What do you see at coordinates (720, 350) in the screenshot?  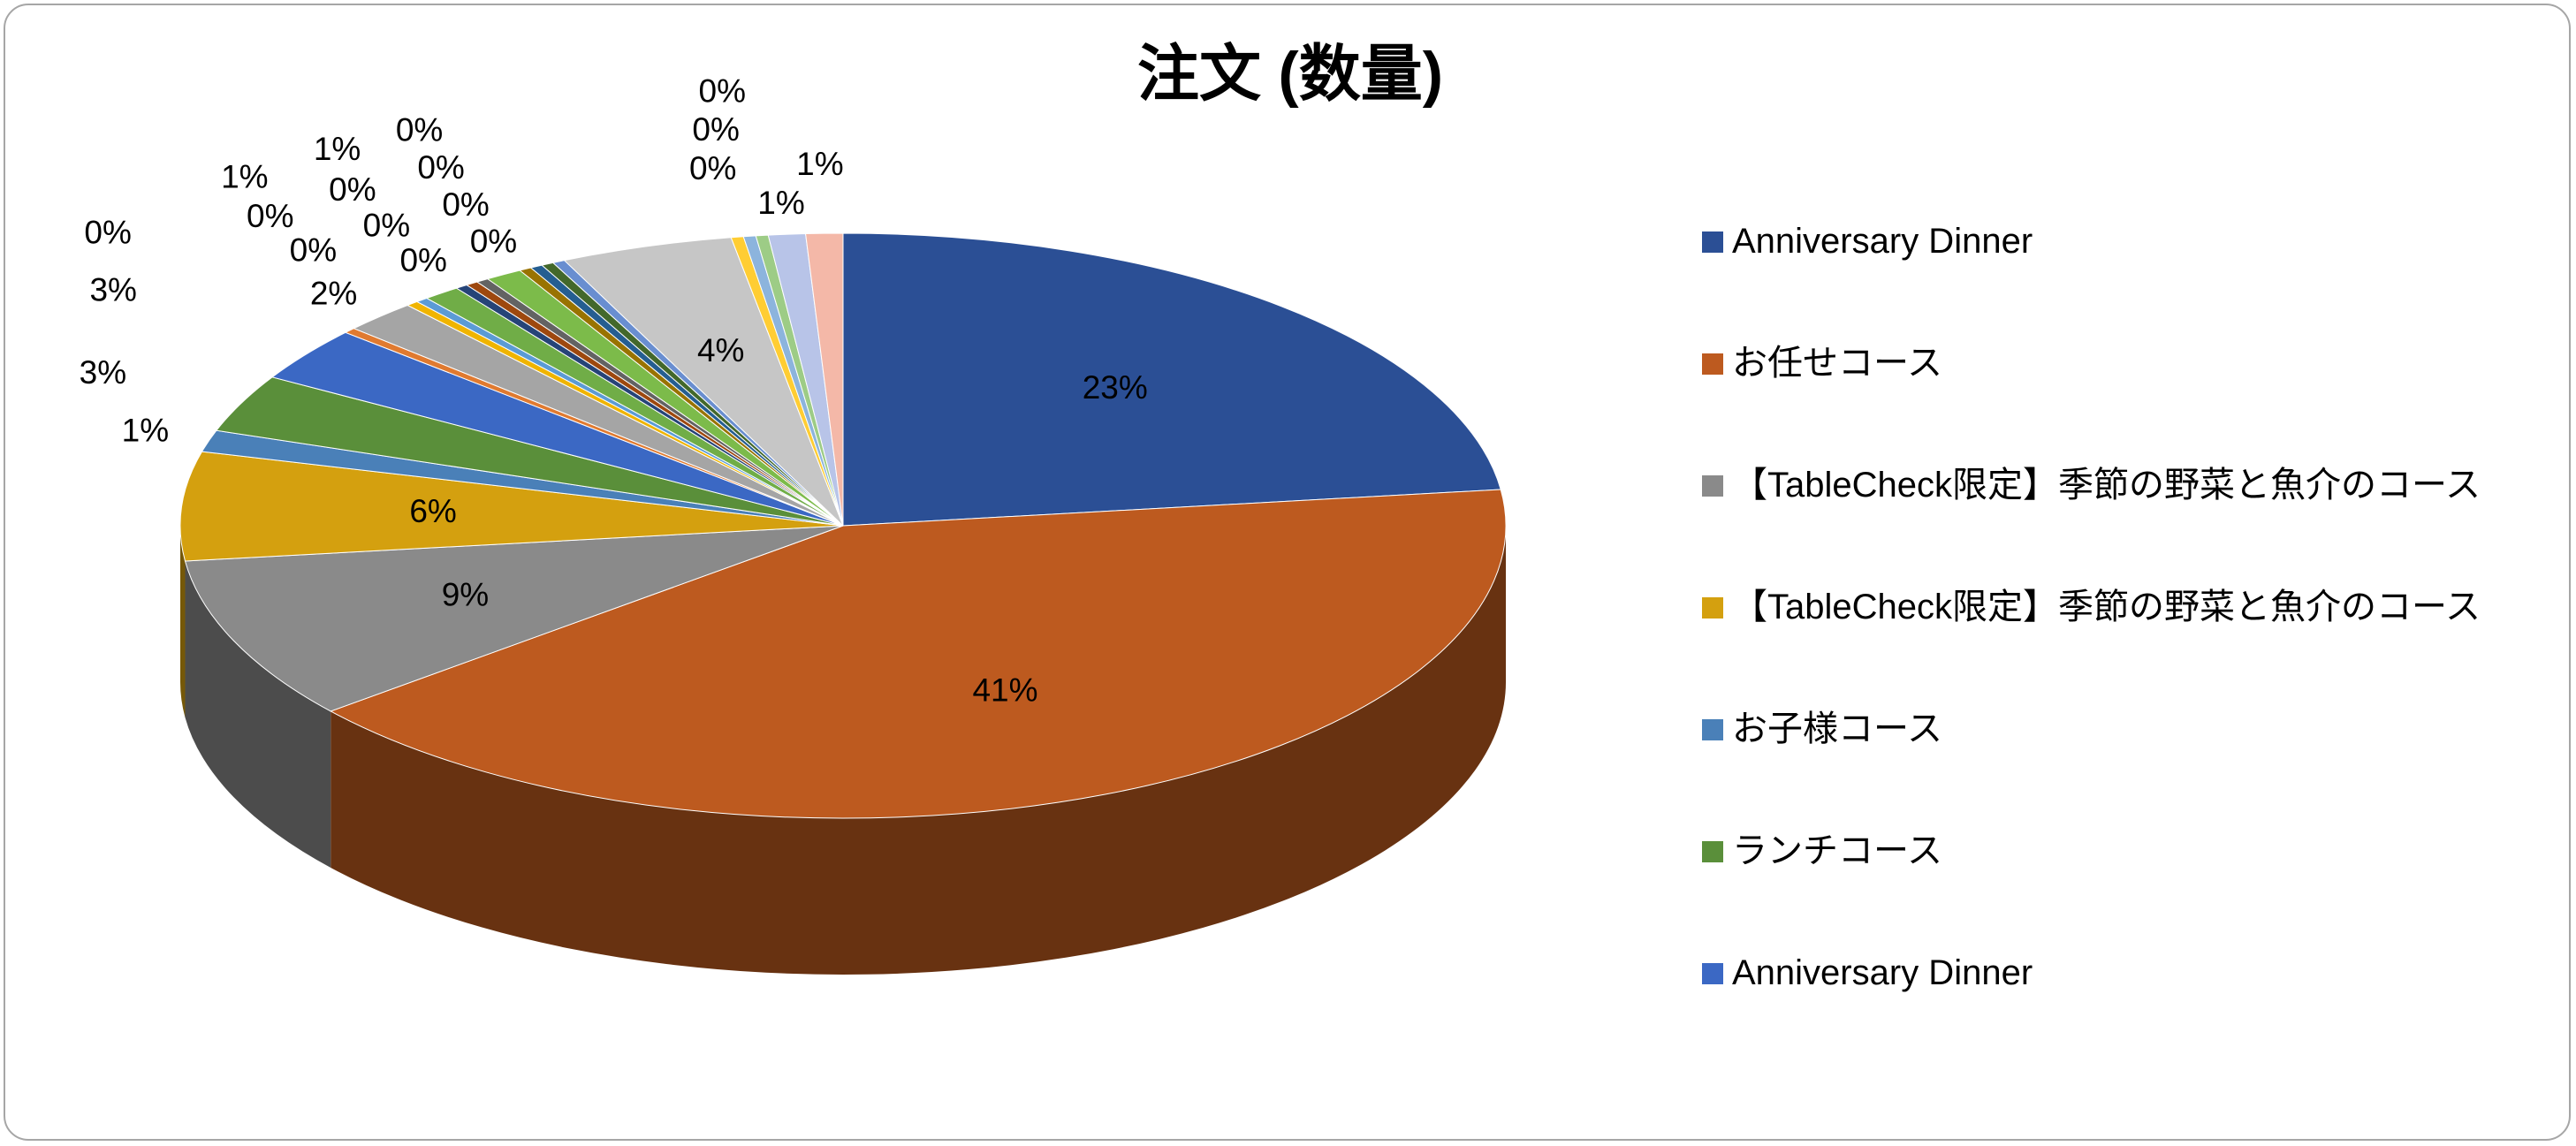 I see `data-label: 4%` at bounding box center [720, 350].